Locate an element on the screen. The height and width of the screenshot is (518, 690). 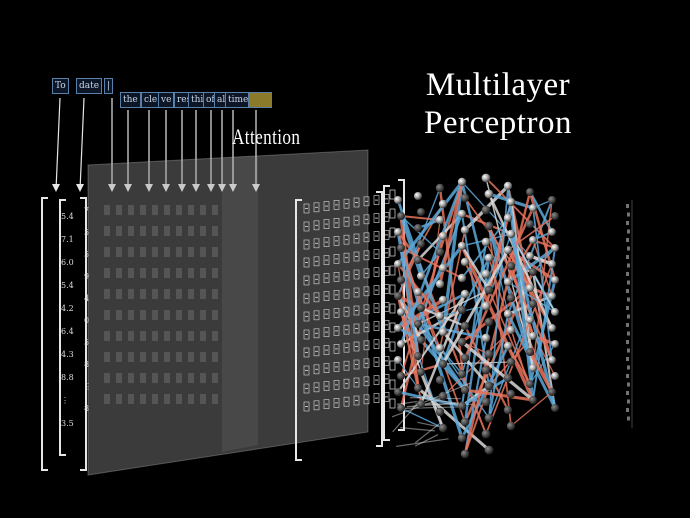
attention-output-matrix is located at coordinates (350, 320).